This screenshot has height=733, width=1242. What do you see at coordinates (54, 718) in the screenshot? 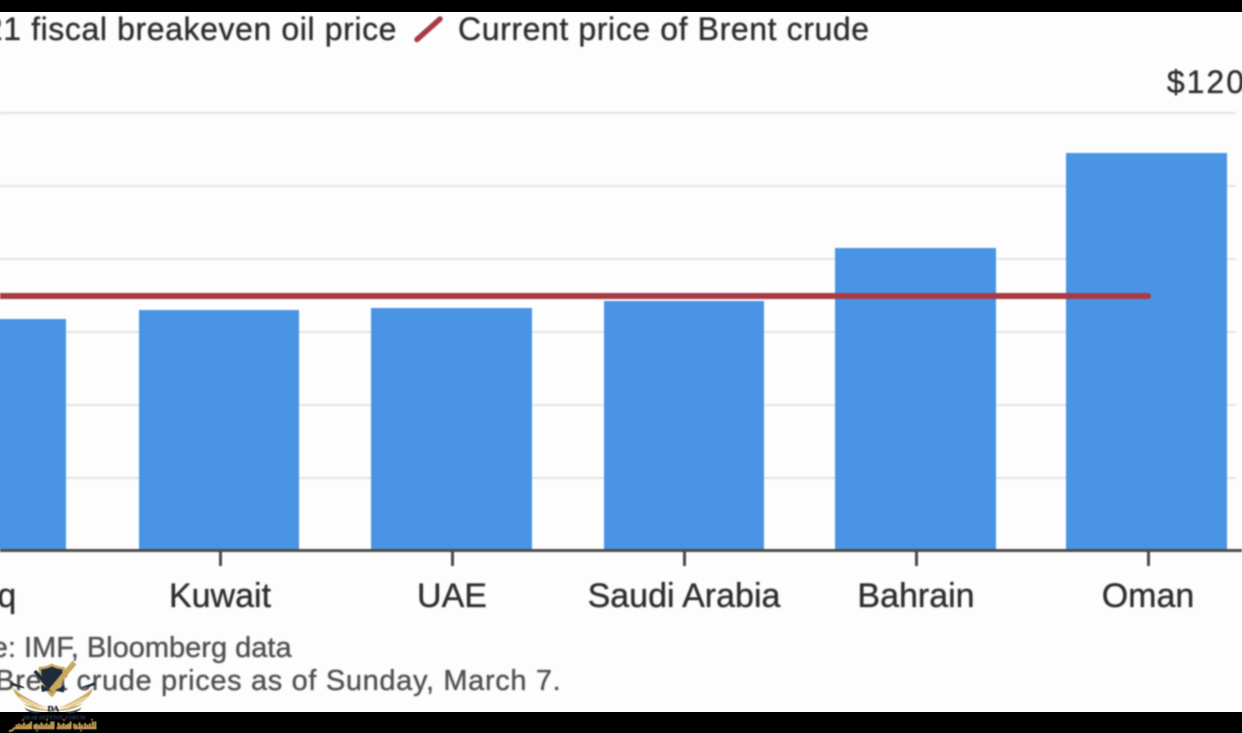
I see `svg-text: ARAB DEFENSE FORUM` at bounding box center [54, 718].